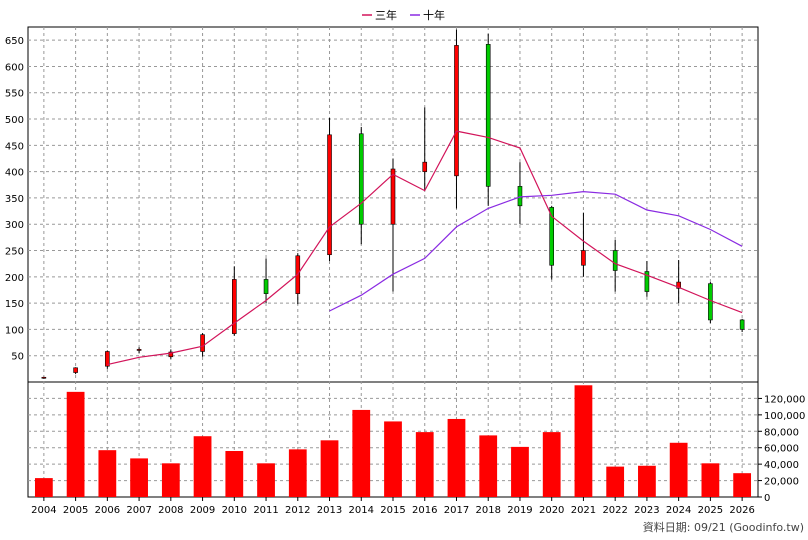 The height and width of the screenshot is (540, 808). What do you see at coordinates (14, 146) in the screenshot?
I see `price-tick-label: 450` at bounding box center [14, 146].